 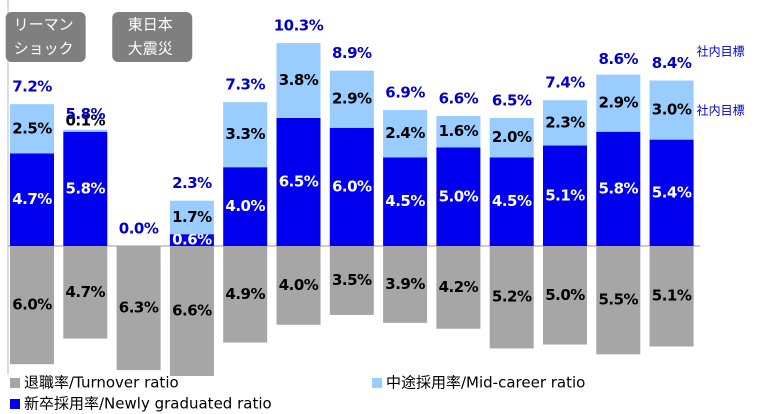 What do you see at coordinates (150, 25) in the screenshot?
I see `annotation-text: 東日本` at bounding box center [150, 25].